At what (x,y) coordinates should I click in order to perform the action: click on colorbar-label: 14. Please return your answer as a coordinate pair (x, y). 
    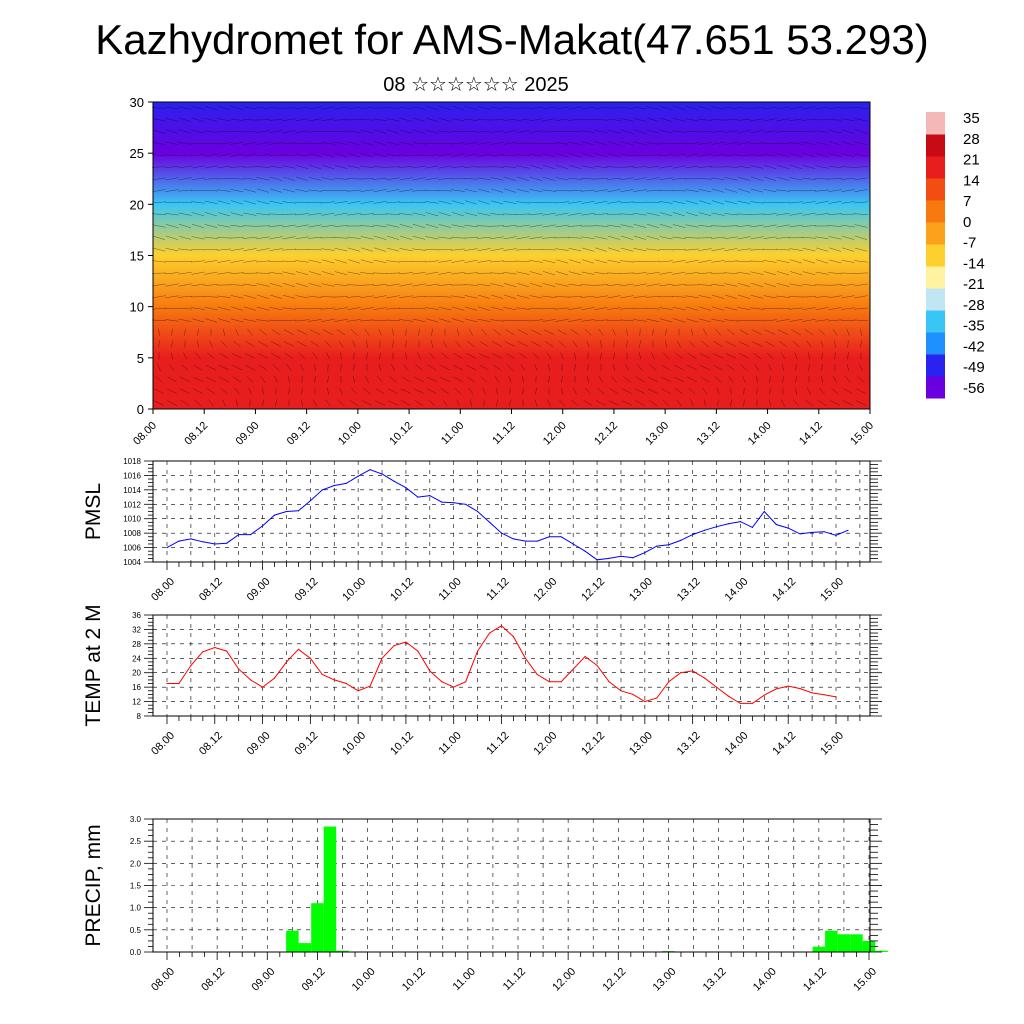
    Looking at the image, I should click on (971, 180).